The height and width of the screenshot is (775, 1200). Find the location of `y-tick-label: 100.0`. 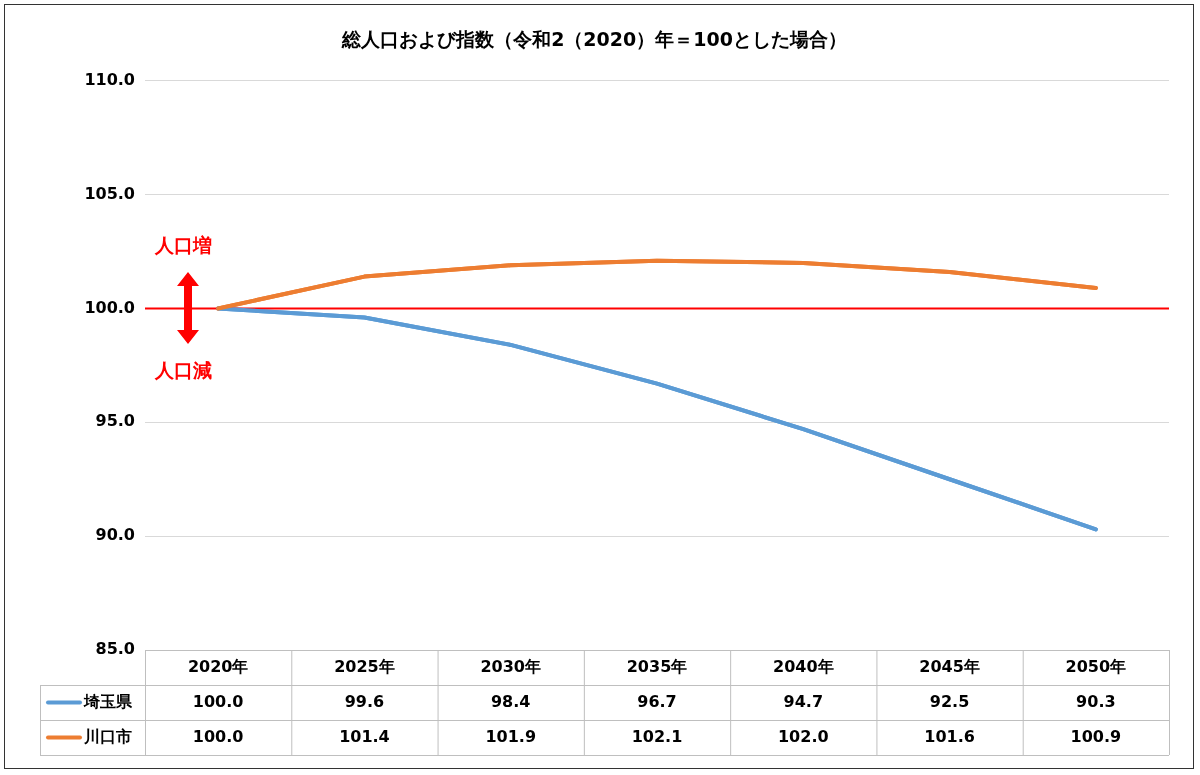

y-tick-label: 100.0 is located at coordinates (109, 307).